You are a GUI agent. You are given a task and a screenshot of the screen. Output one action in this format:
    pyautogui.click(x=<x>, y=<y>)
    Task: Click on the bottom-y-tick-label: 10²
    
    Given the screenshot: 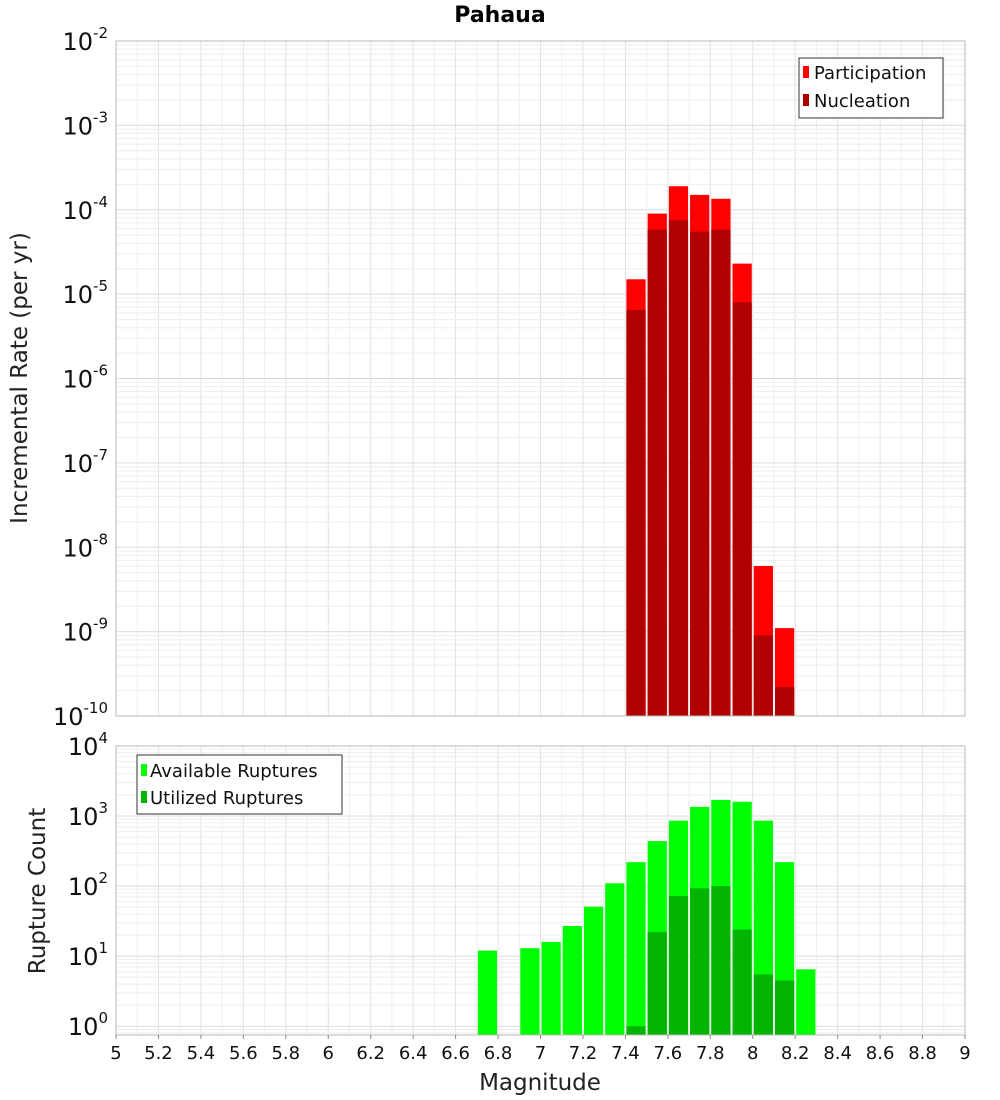 What is the action you would take?
    pyautogui.click(x=88, y=885)
    